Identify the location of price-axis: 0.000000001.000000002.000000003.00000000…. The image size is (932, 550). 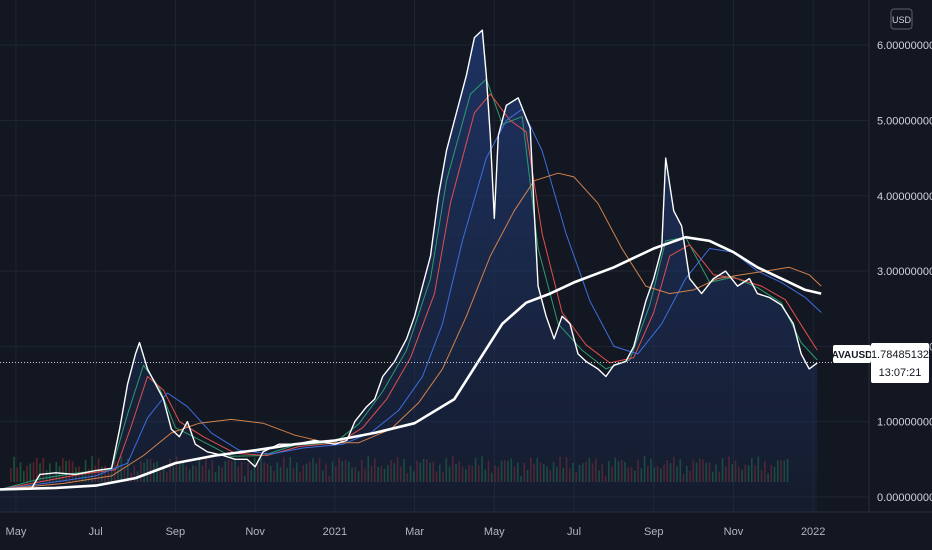
(904, 272).